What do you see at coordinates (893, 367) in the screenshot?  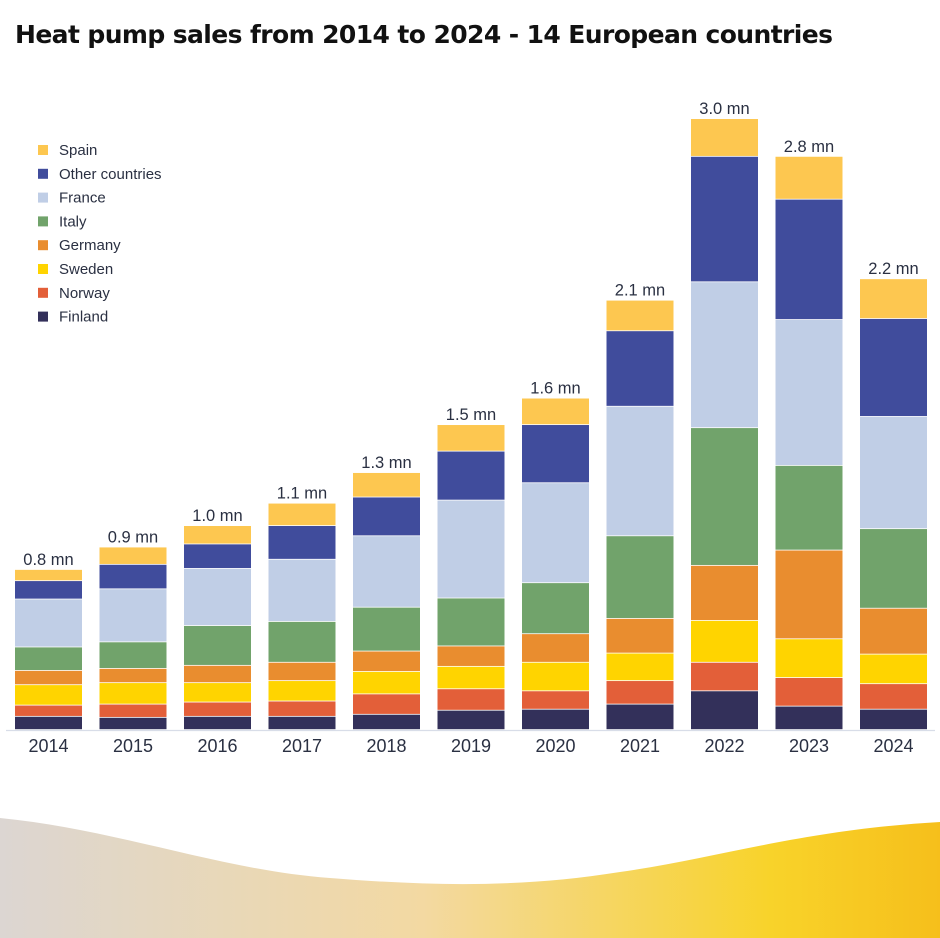 I see `segment-other-countries-2024` at bounding box center [893, 367].